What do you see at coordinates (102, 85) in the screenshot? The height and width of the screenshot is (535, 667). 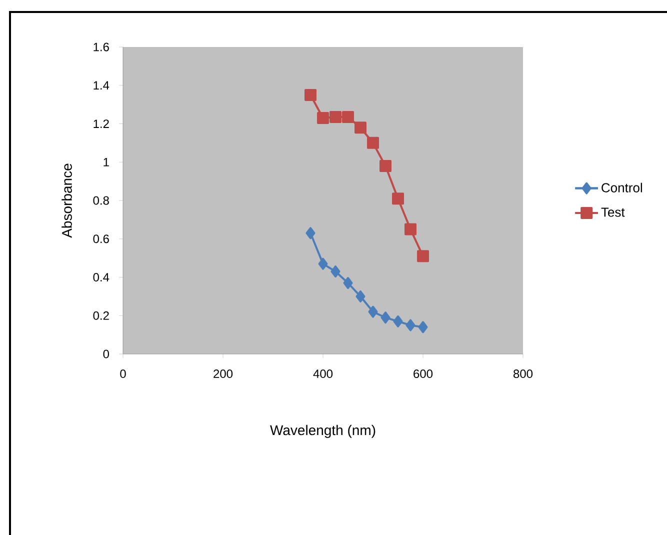 I see `y-tick-label: 1.4` at bounding box center [102, 85].